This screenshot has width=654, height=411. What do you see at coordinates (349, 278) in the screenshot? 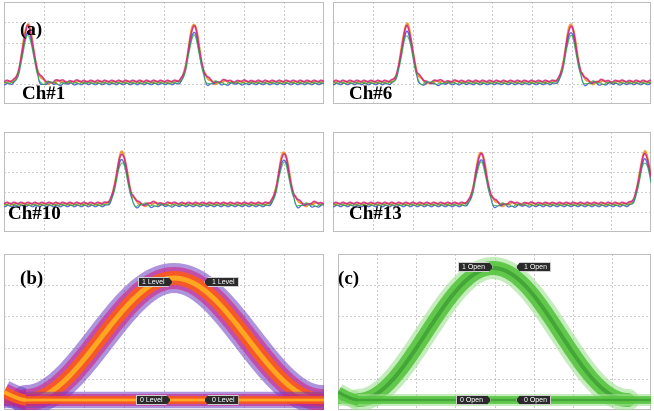
I see `panel-c-letter: (c)` at bounding box center [349, 278].